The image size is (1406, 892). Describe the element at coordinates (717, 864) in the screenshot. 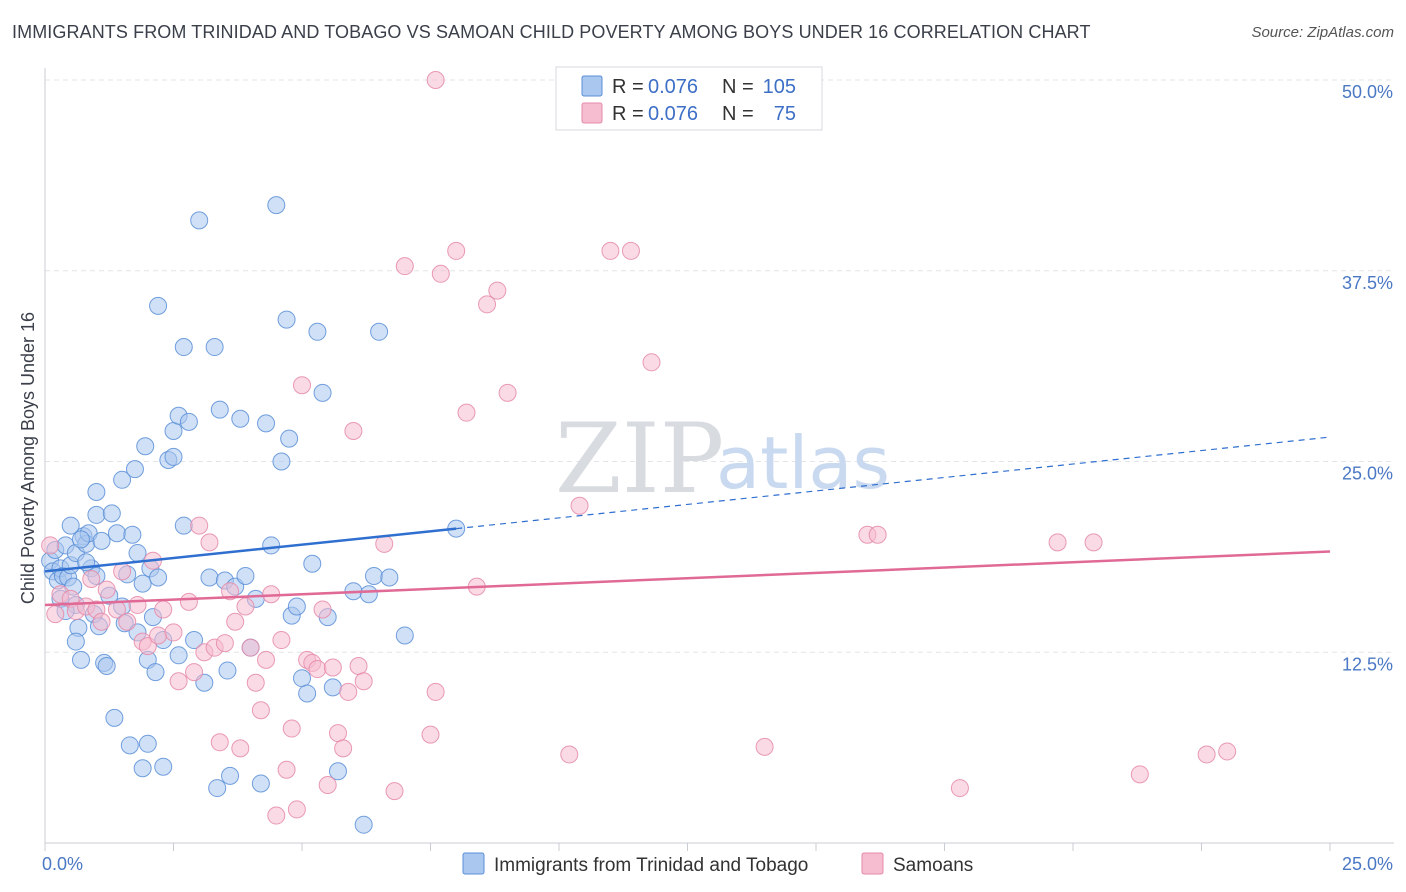

I see `x-tick-labels: 0.0% 25.0%` at that location.